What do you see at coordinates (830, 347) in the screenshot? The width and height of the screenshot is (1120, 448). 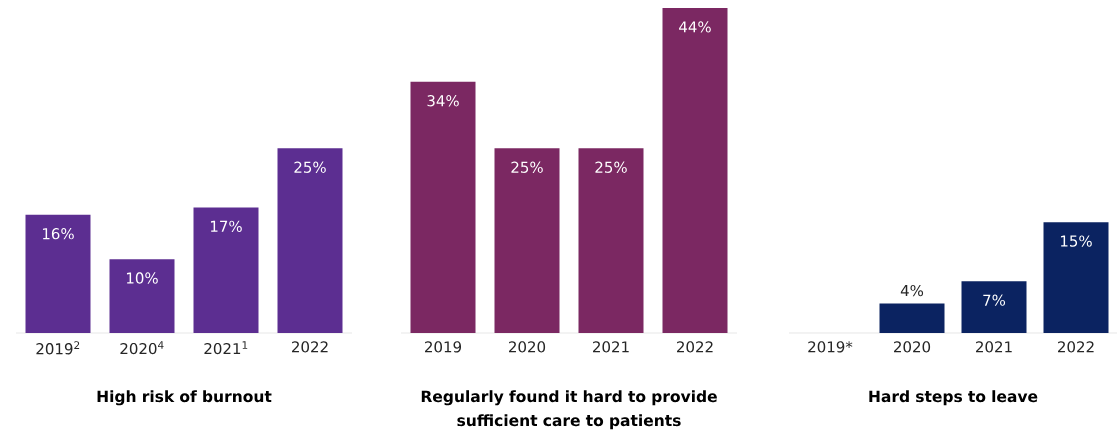 I see `x-tick-label: 2019*` at bounding box center [830, 347].